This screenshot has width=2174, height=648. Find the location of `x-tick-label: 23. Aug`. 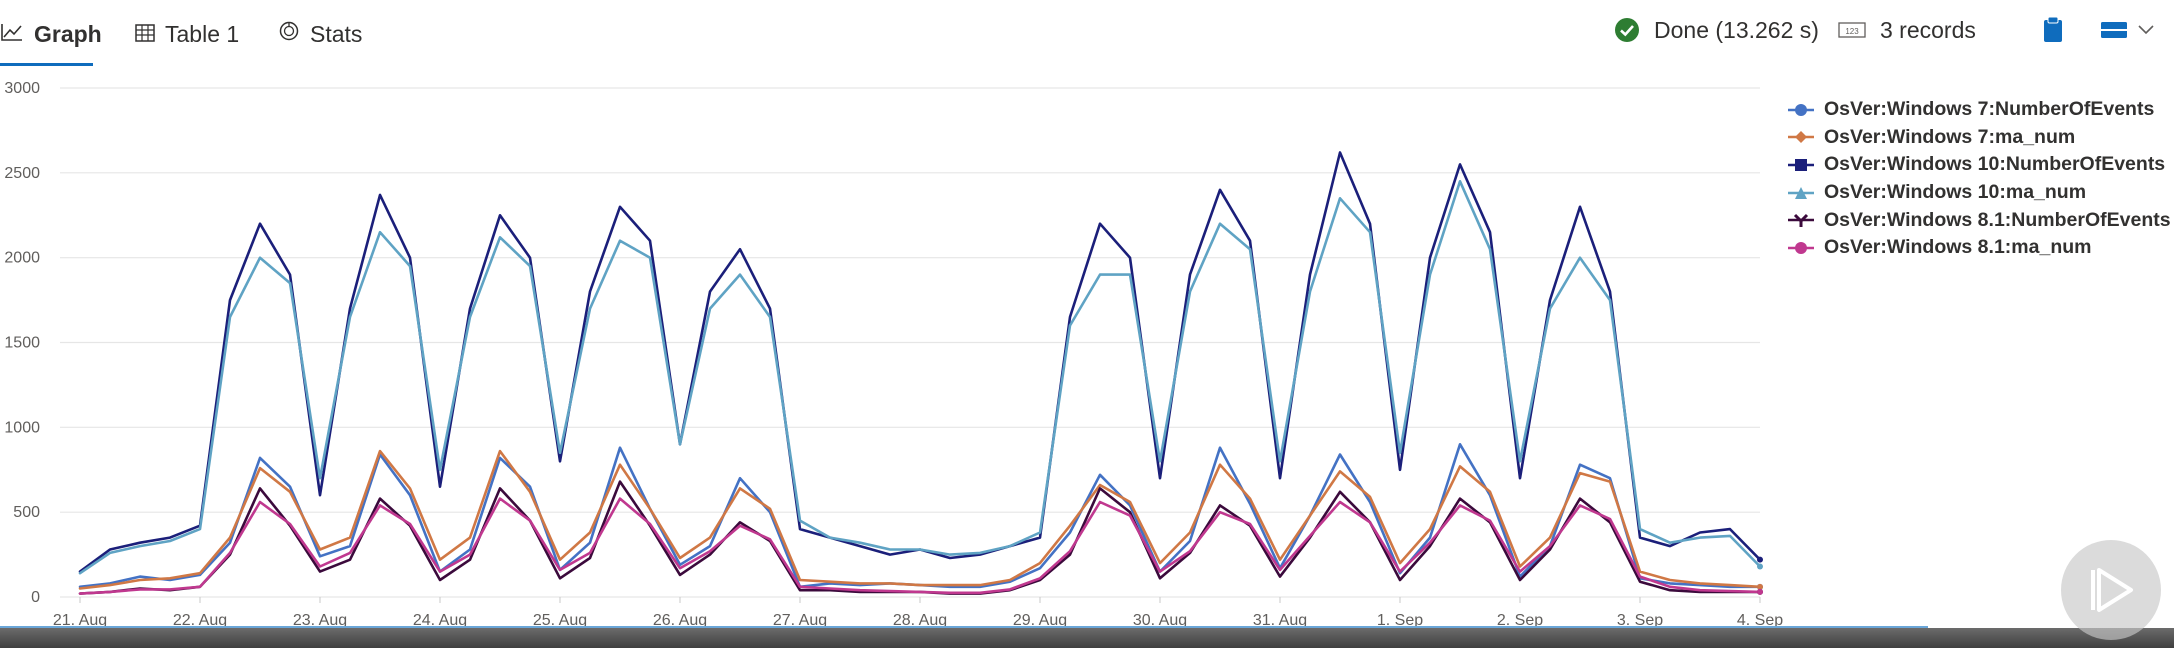

x-tick-label: 23. Aug is located at coordinates (320, 620).